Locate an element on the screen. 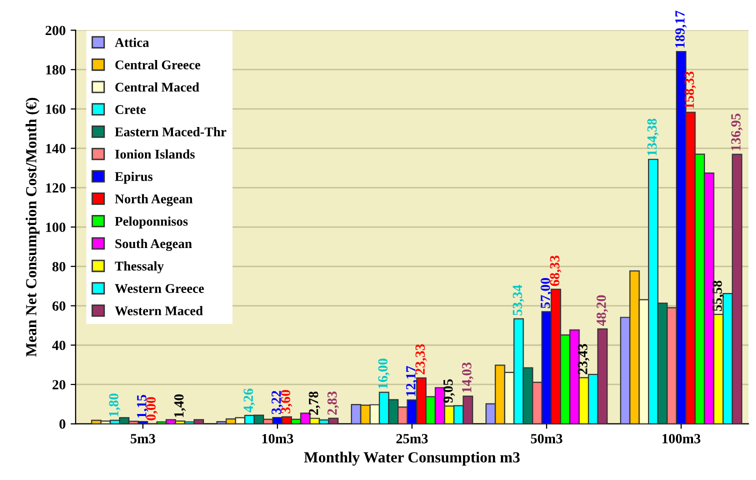  data-label: 136,95 is located at coordinates (737, 132).